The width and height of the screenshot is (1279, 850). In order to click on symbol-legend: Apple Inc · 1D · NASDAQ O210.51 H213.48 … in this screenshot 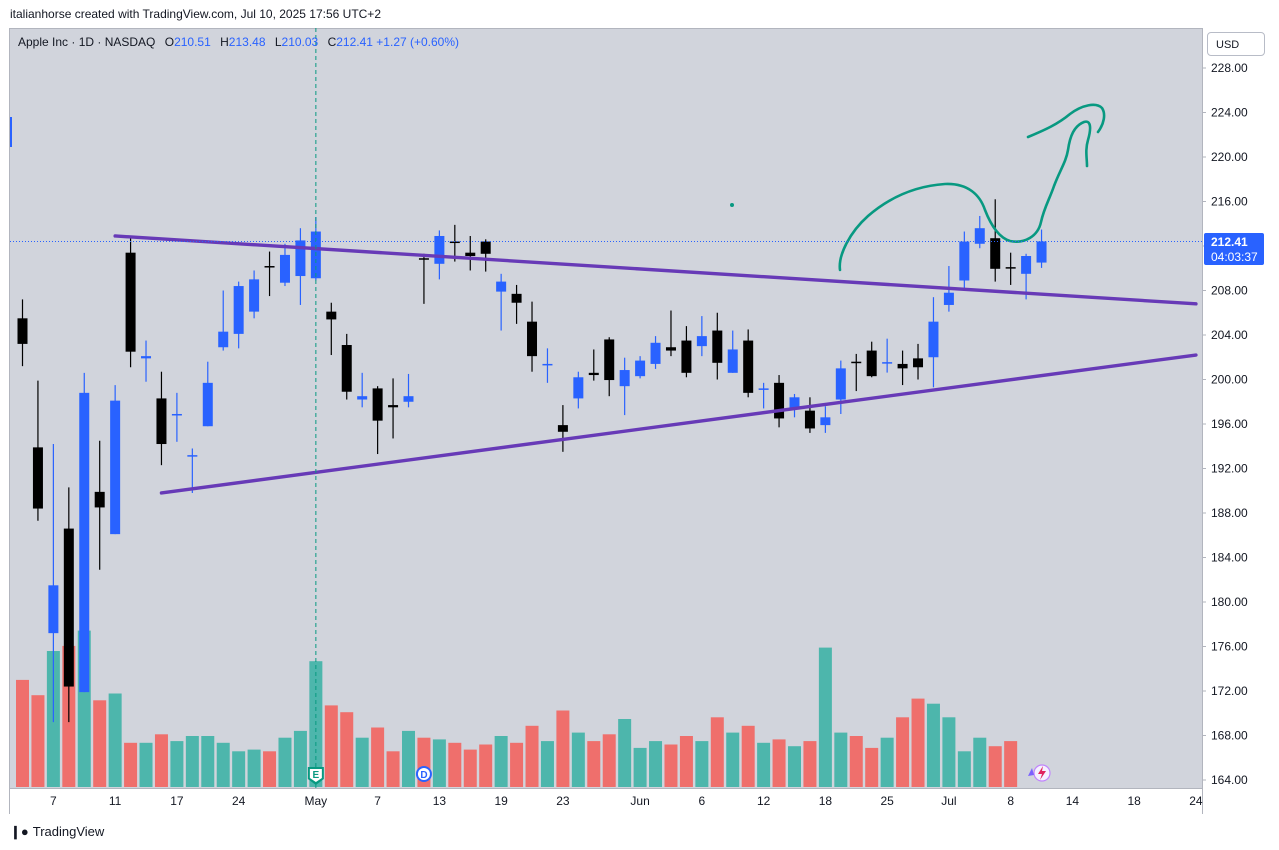, I will do `click(238, 42)`.